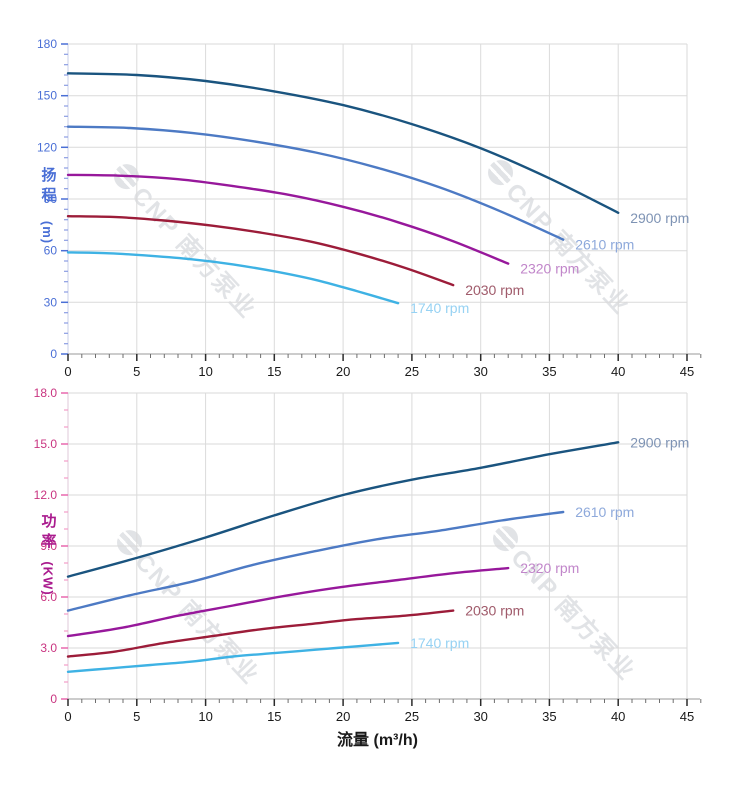  Describe the element at coordinates (51, 302) in the screenshot. I see `head-y-tick-label: 30` at that location.